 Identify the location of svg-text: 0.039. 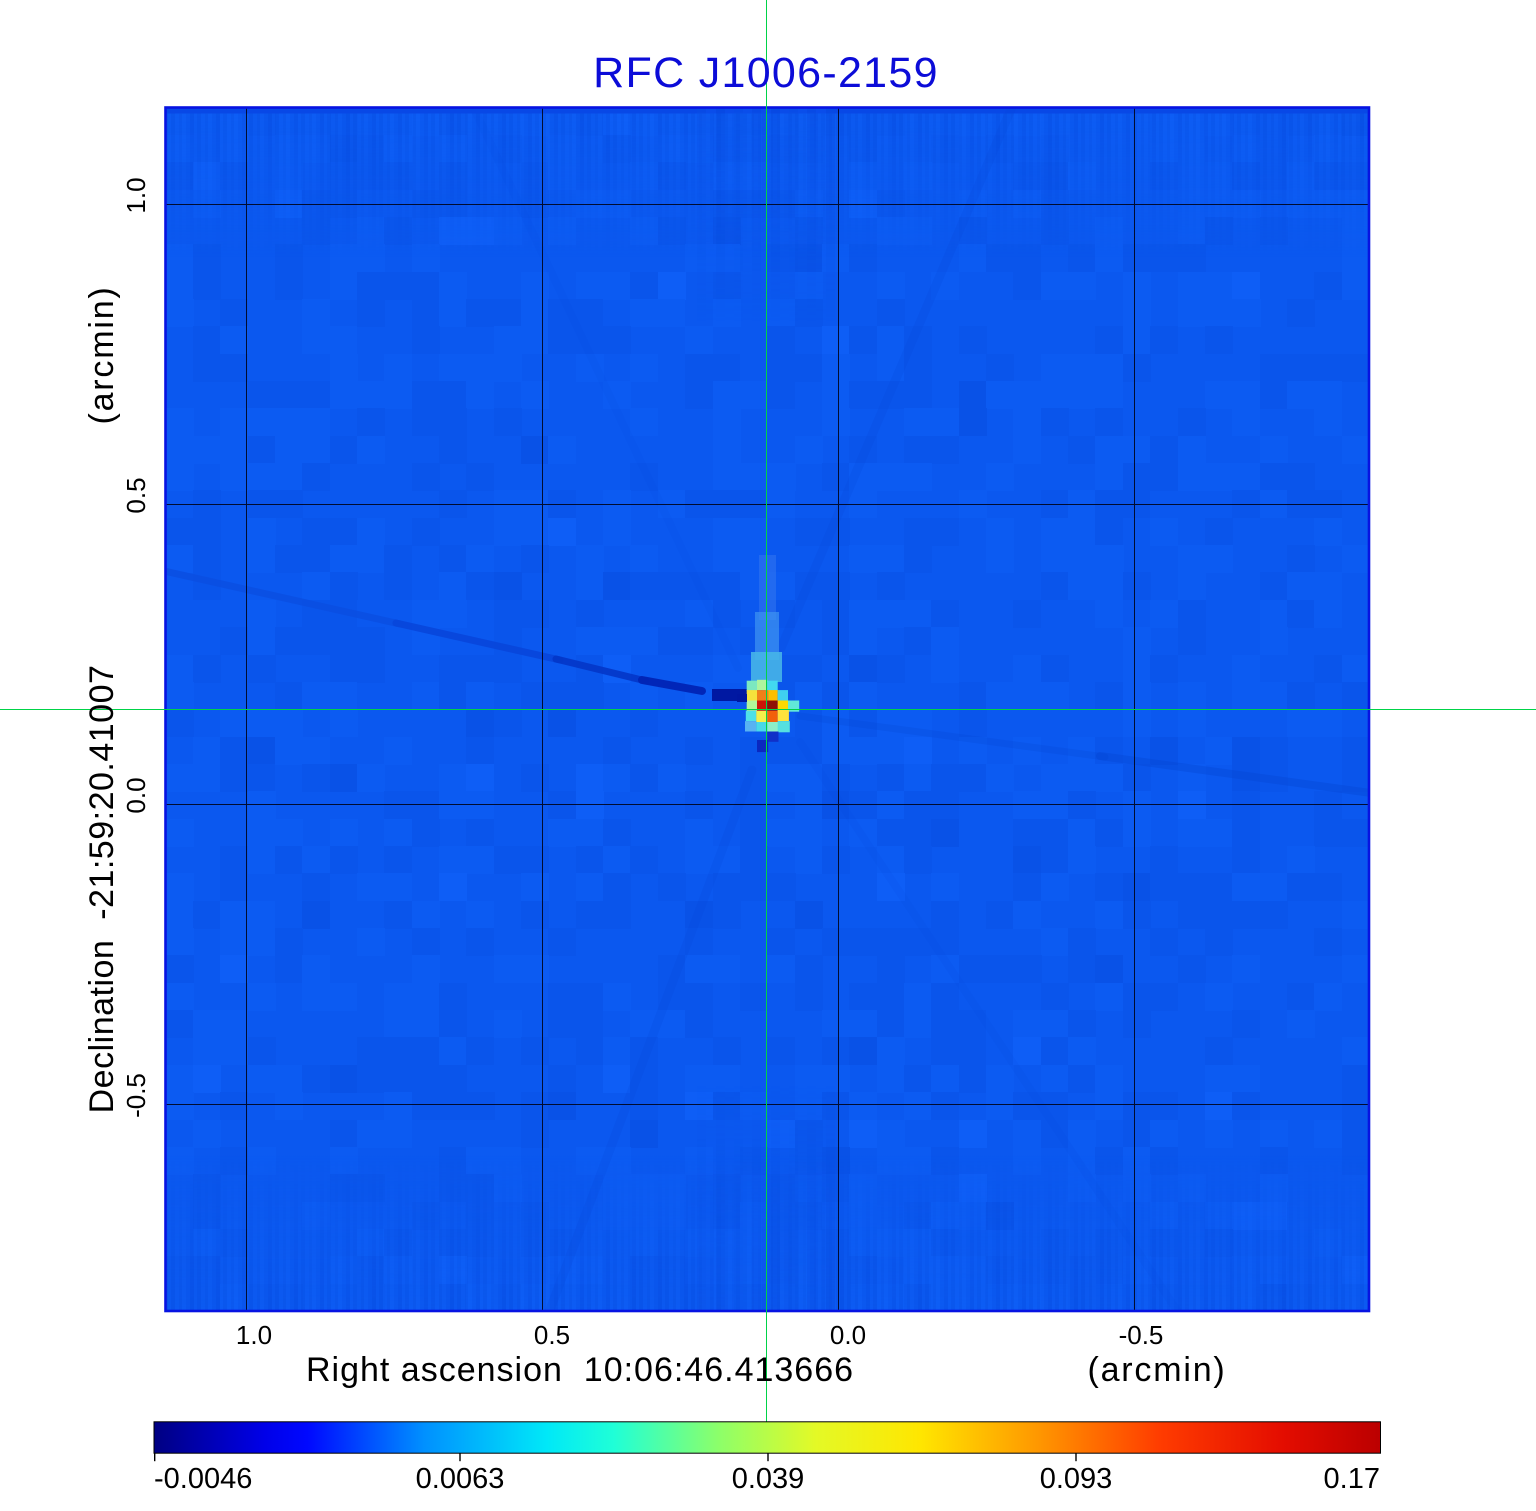
(768, 1479).